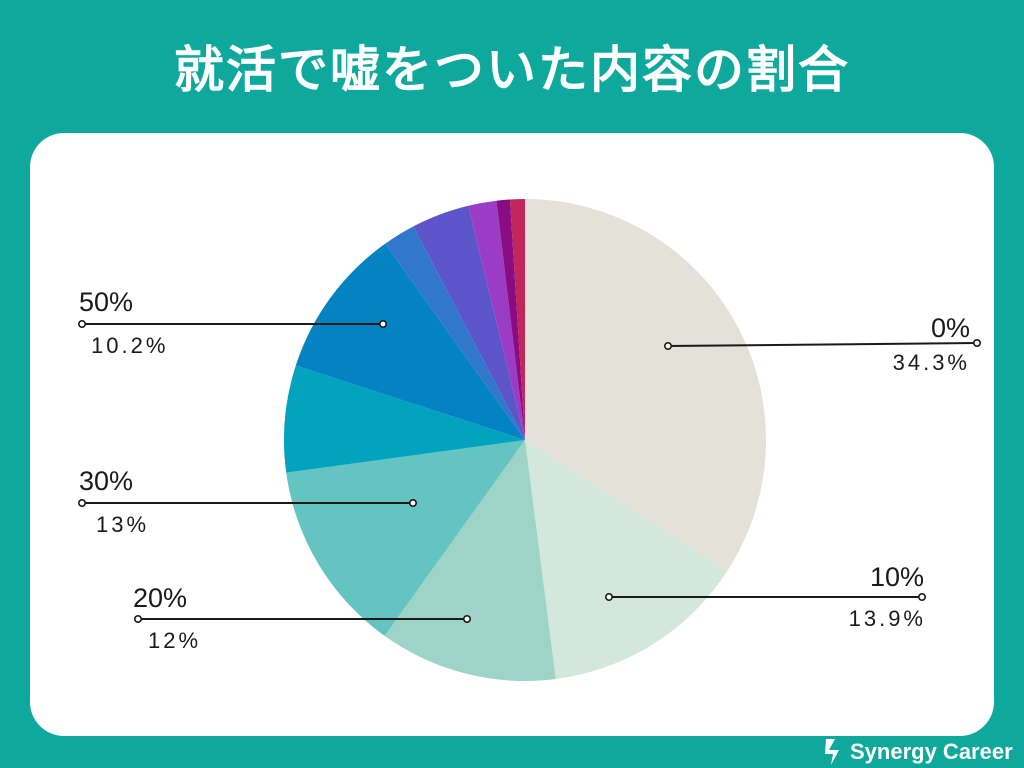  What do you see at coordinates (404, 419) in the screenshot?
I see `pie-slice-40pct` at bounding box center [404, 419].